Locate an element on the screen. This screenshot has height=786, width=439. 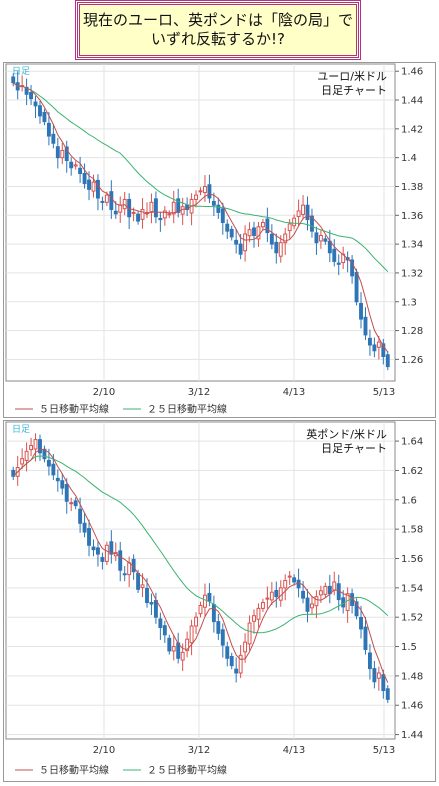
y-tick-label: 1.52 is located at coordinates (412, 618).